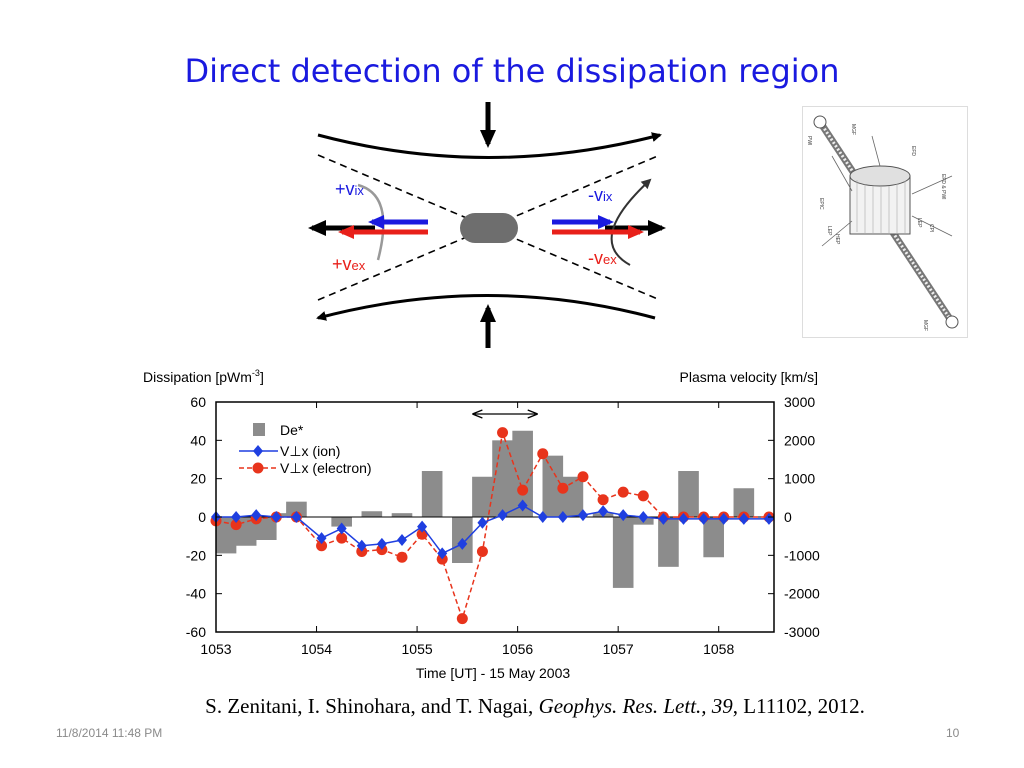  Describe the element at coordinates (477, 414) in the screenshot. I see `interval-arrow-head-left` at that location.